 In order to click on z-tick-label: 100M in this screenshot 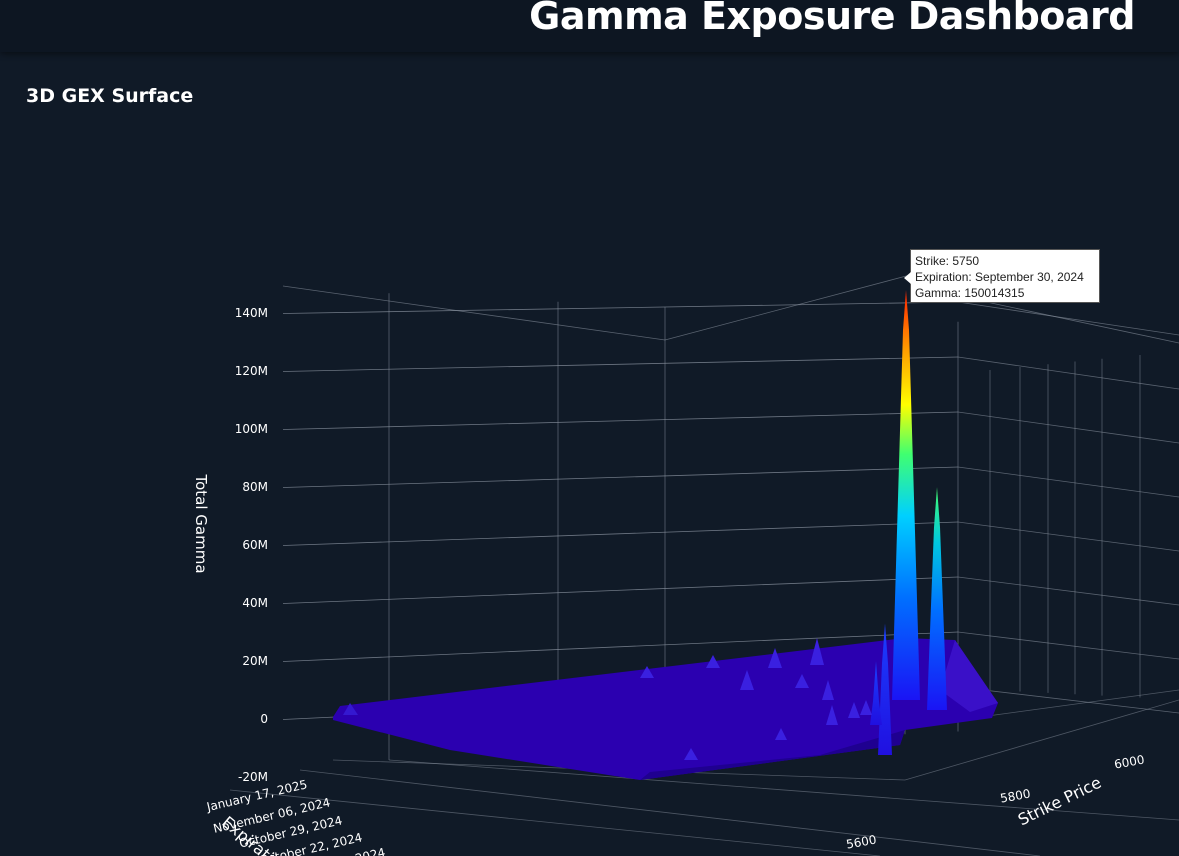, I will do `click(251, 429)`.